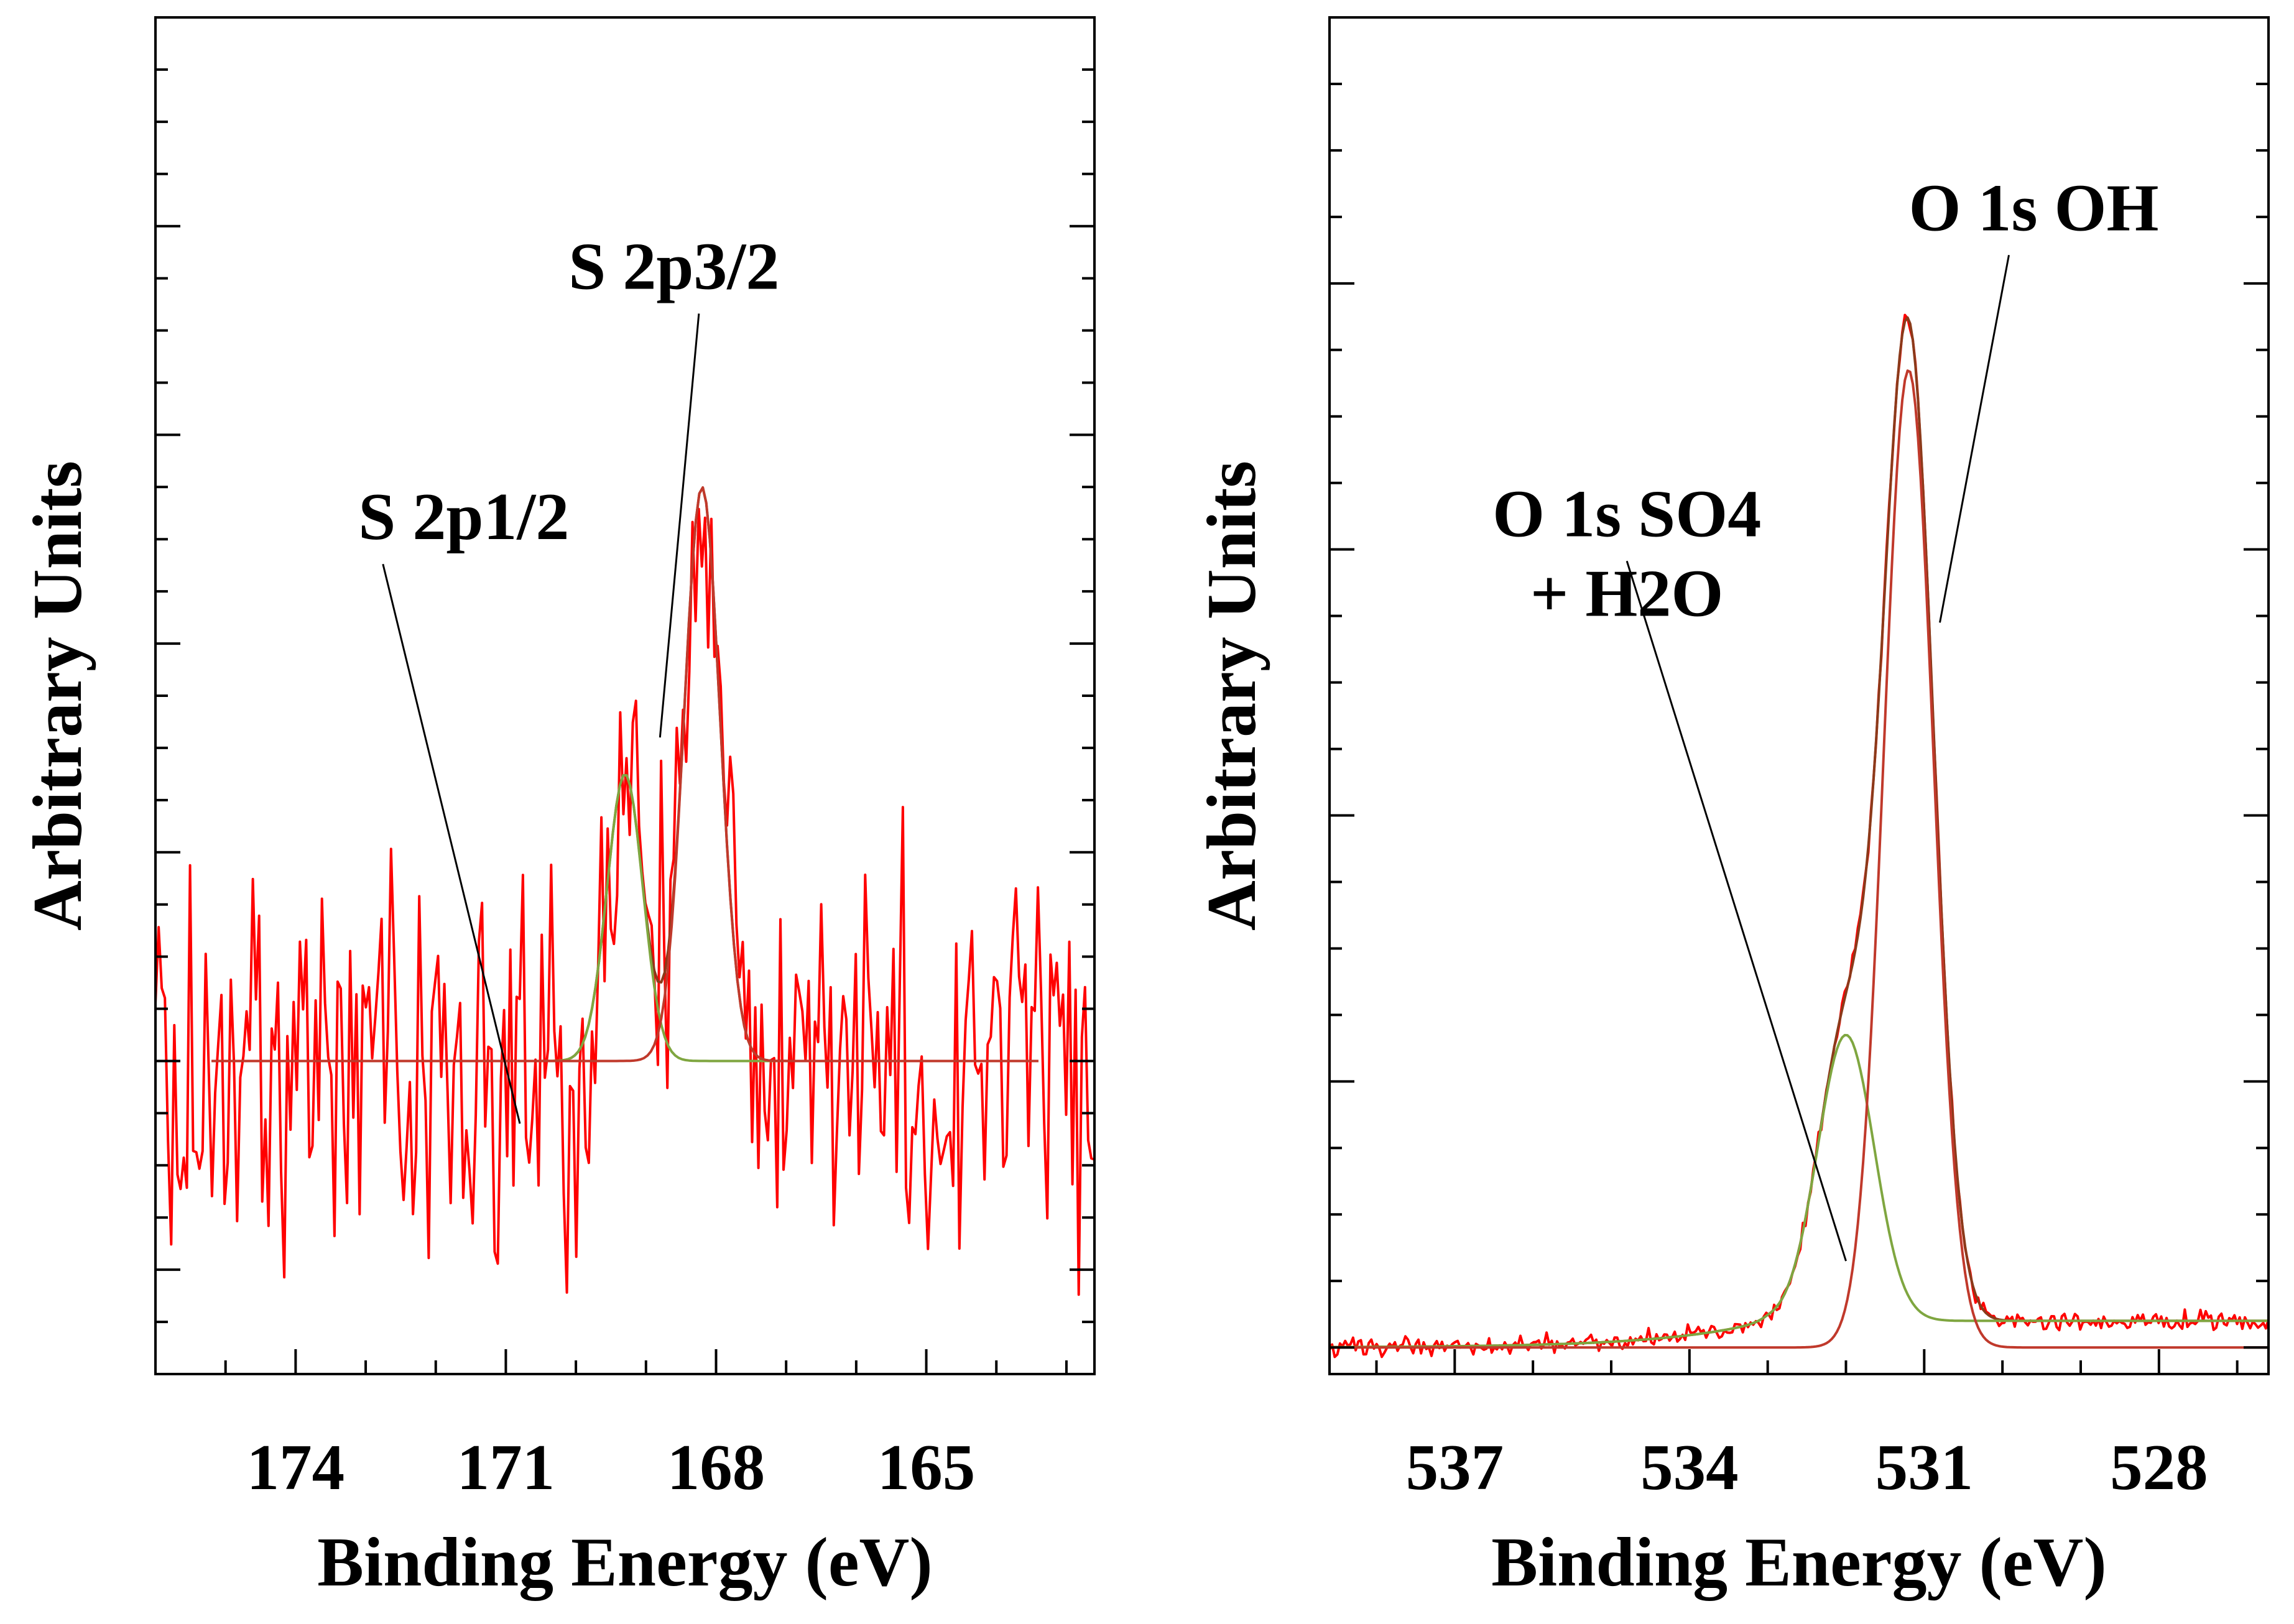  I want to click on x-tick-label: 168, so click(716, 1467).